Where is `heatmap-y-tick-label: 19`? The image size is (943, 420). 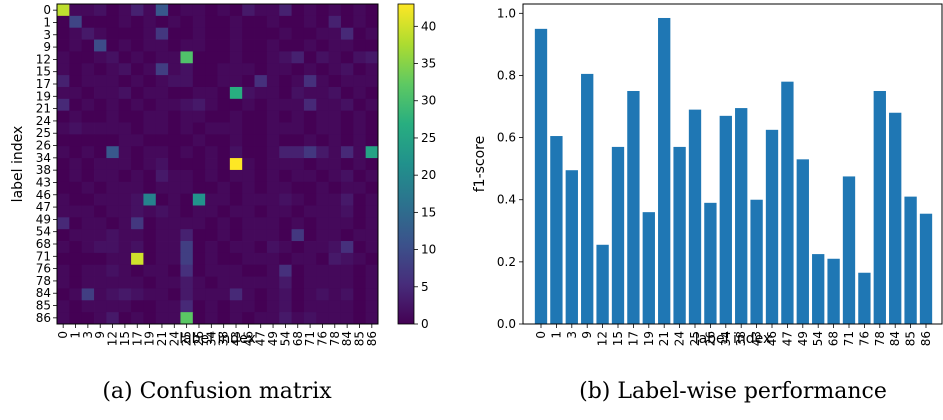 heatmap-y-tick-label: 19 is located at coordinates (43, 96).